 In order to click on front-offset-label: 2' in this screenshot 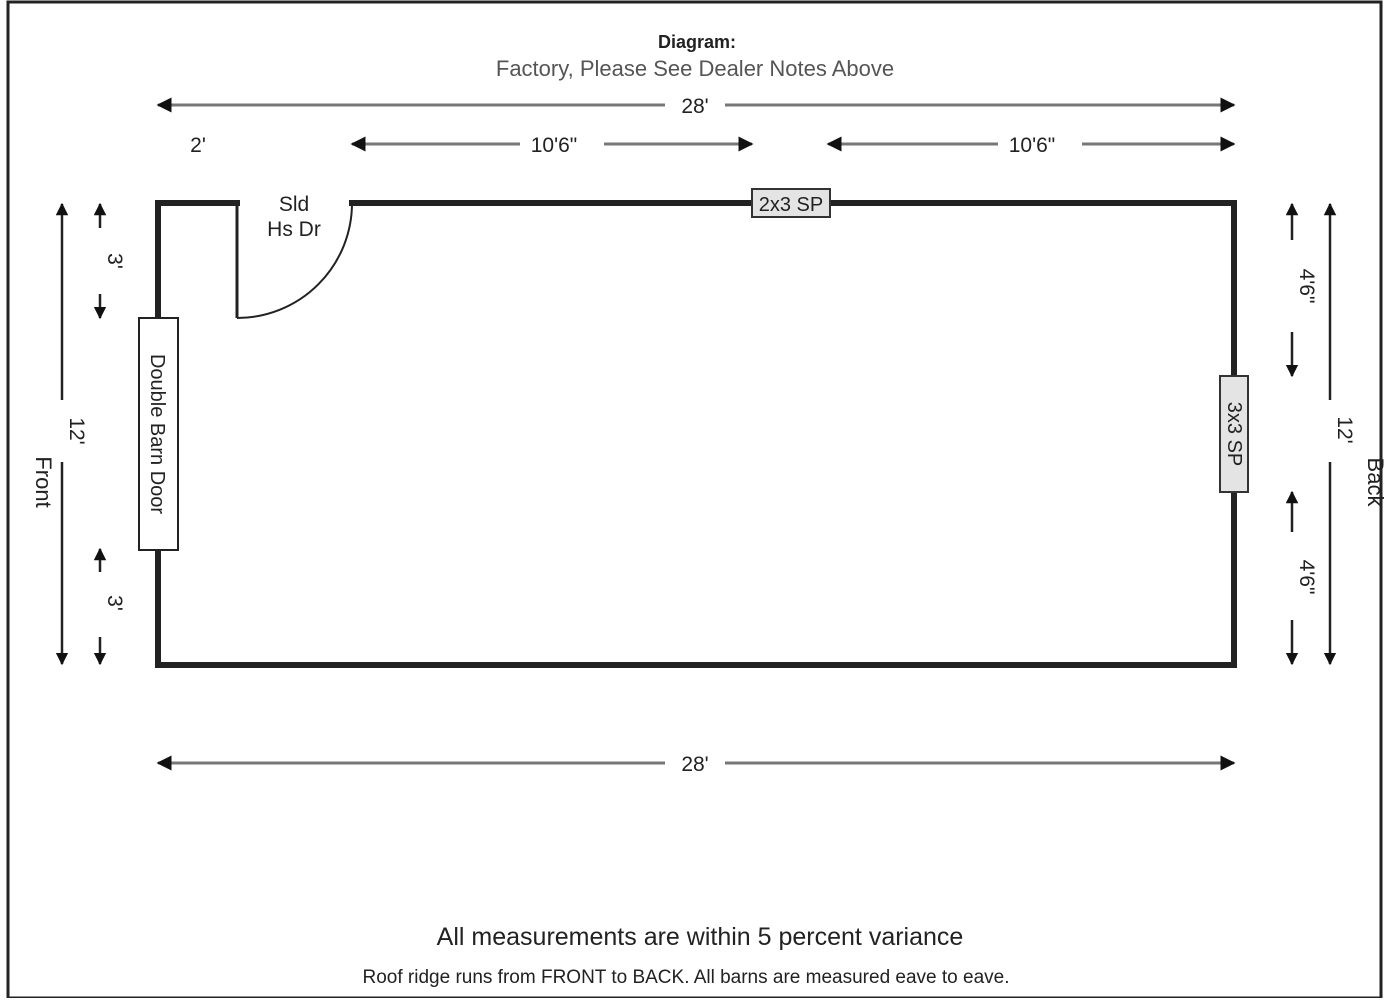, I will do `click(198, 145)`.